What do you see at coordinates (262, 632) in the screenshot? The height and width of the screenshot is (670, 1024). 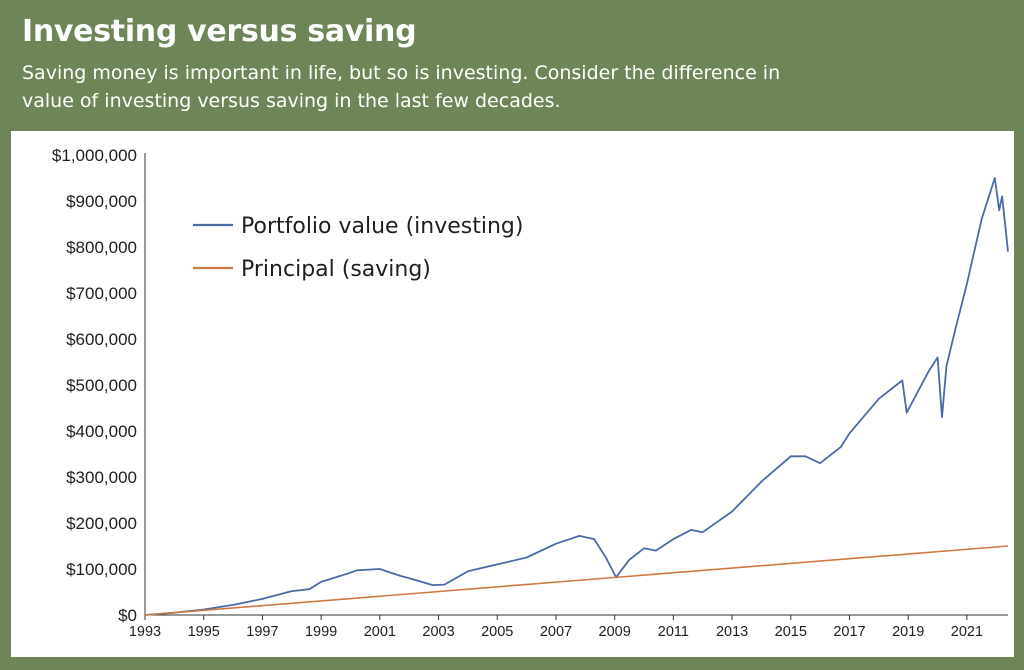 I see `x-tick-label: 1997` at bounding box center [262, 632].